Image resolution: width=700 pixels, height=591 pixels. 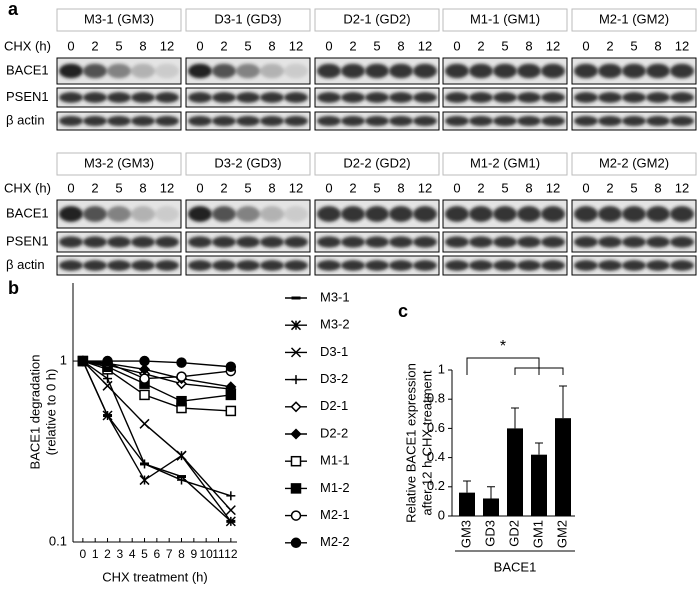 What do you see at coordinates (132, 554) in the screenshot?
I see `x-tick-label: 4` at bounding box center [132, 554].